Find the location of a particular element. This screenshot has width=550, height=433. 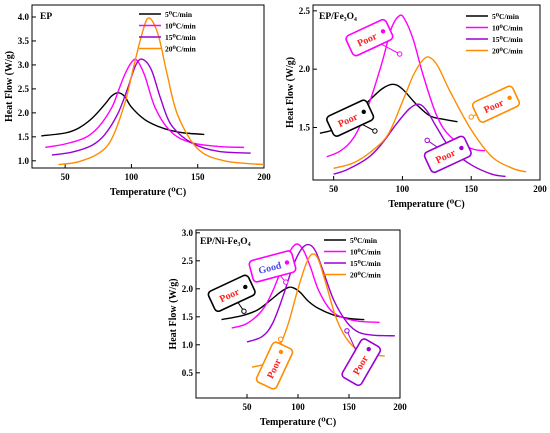

y-tick-label: 3.5 is located at coordinates (24, 41).